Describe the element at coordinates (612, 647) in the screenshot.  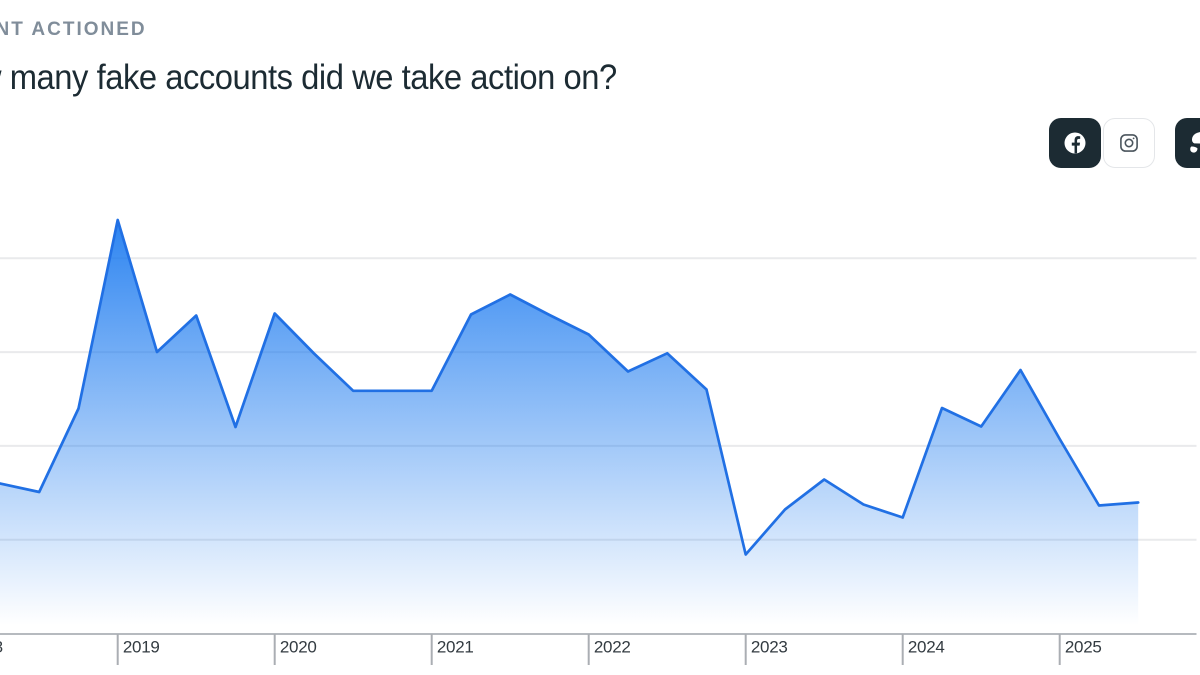
I see `svg-text: 2022` at that location.